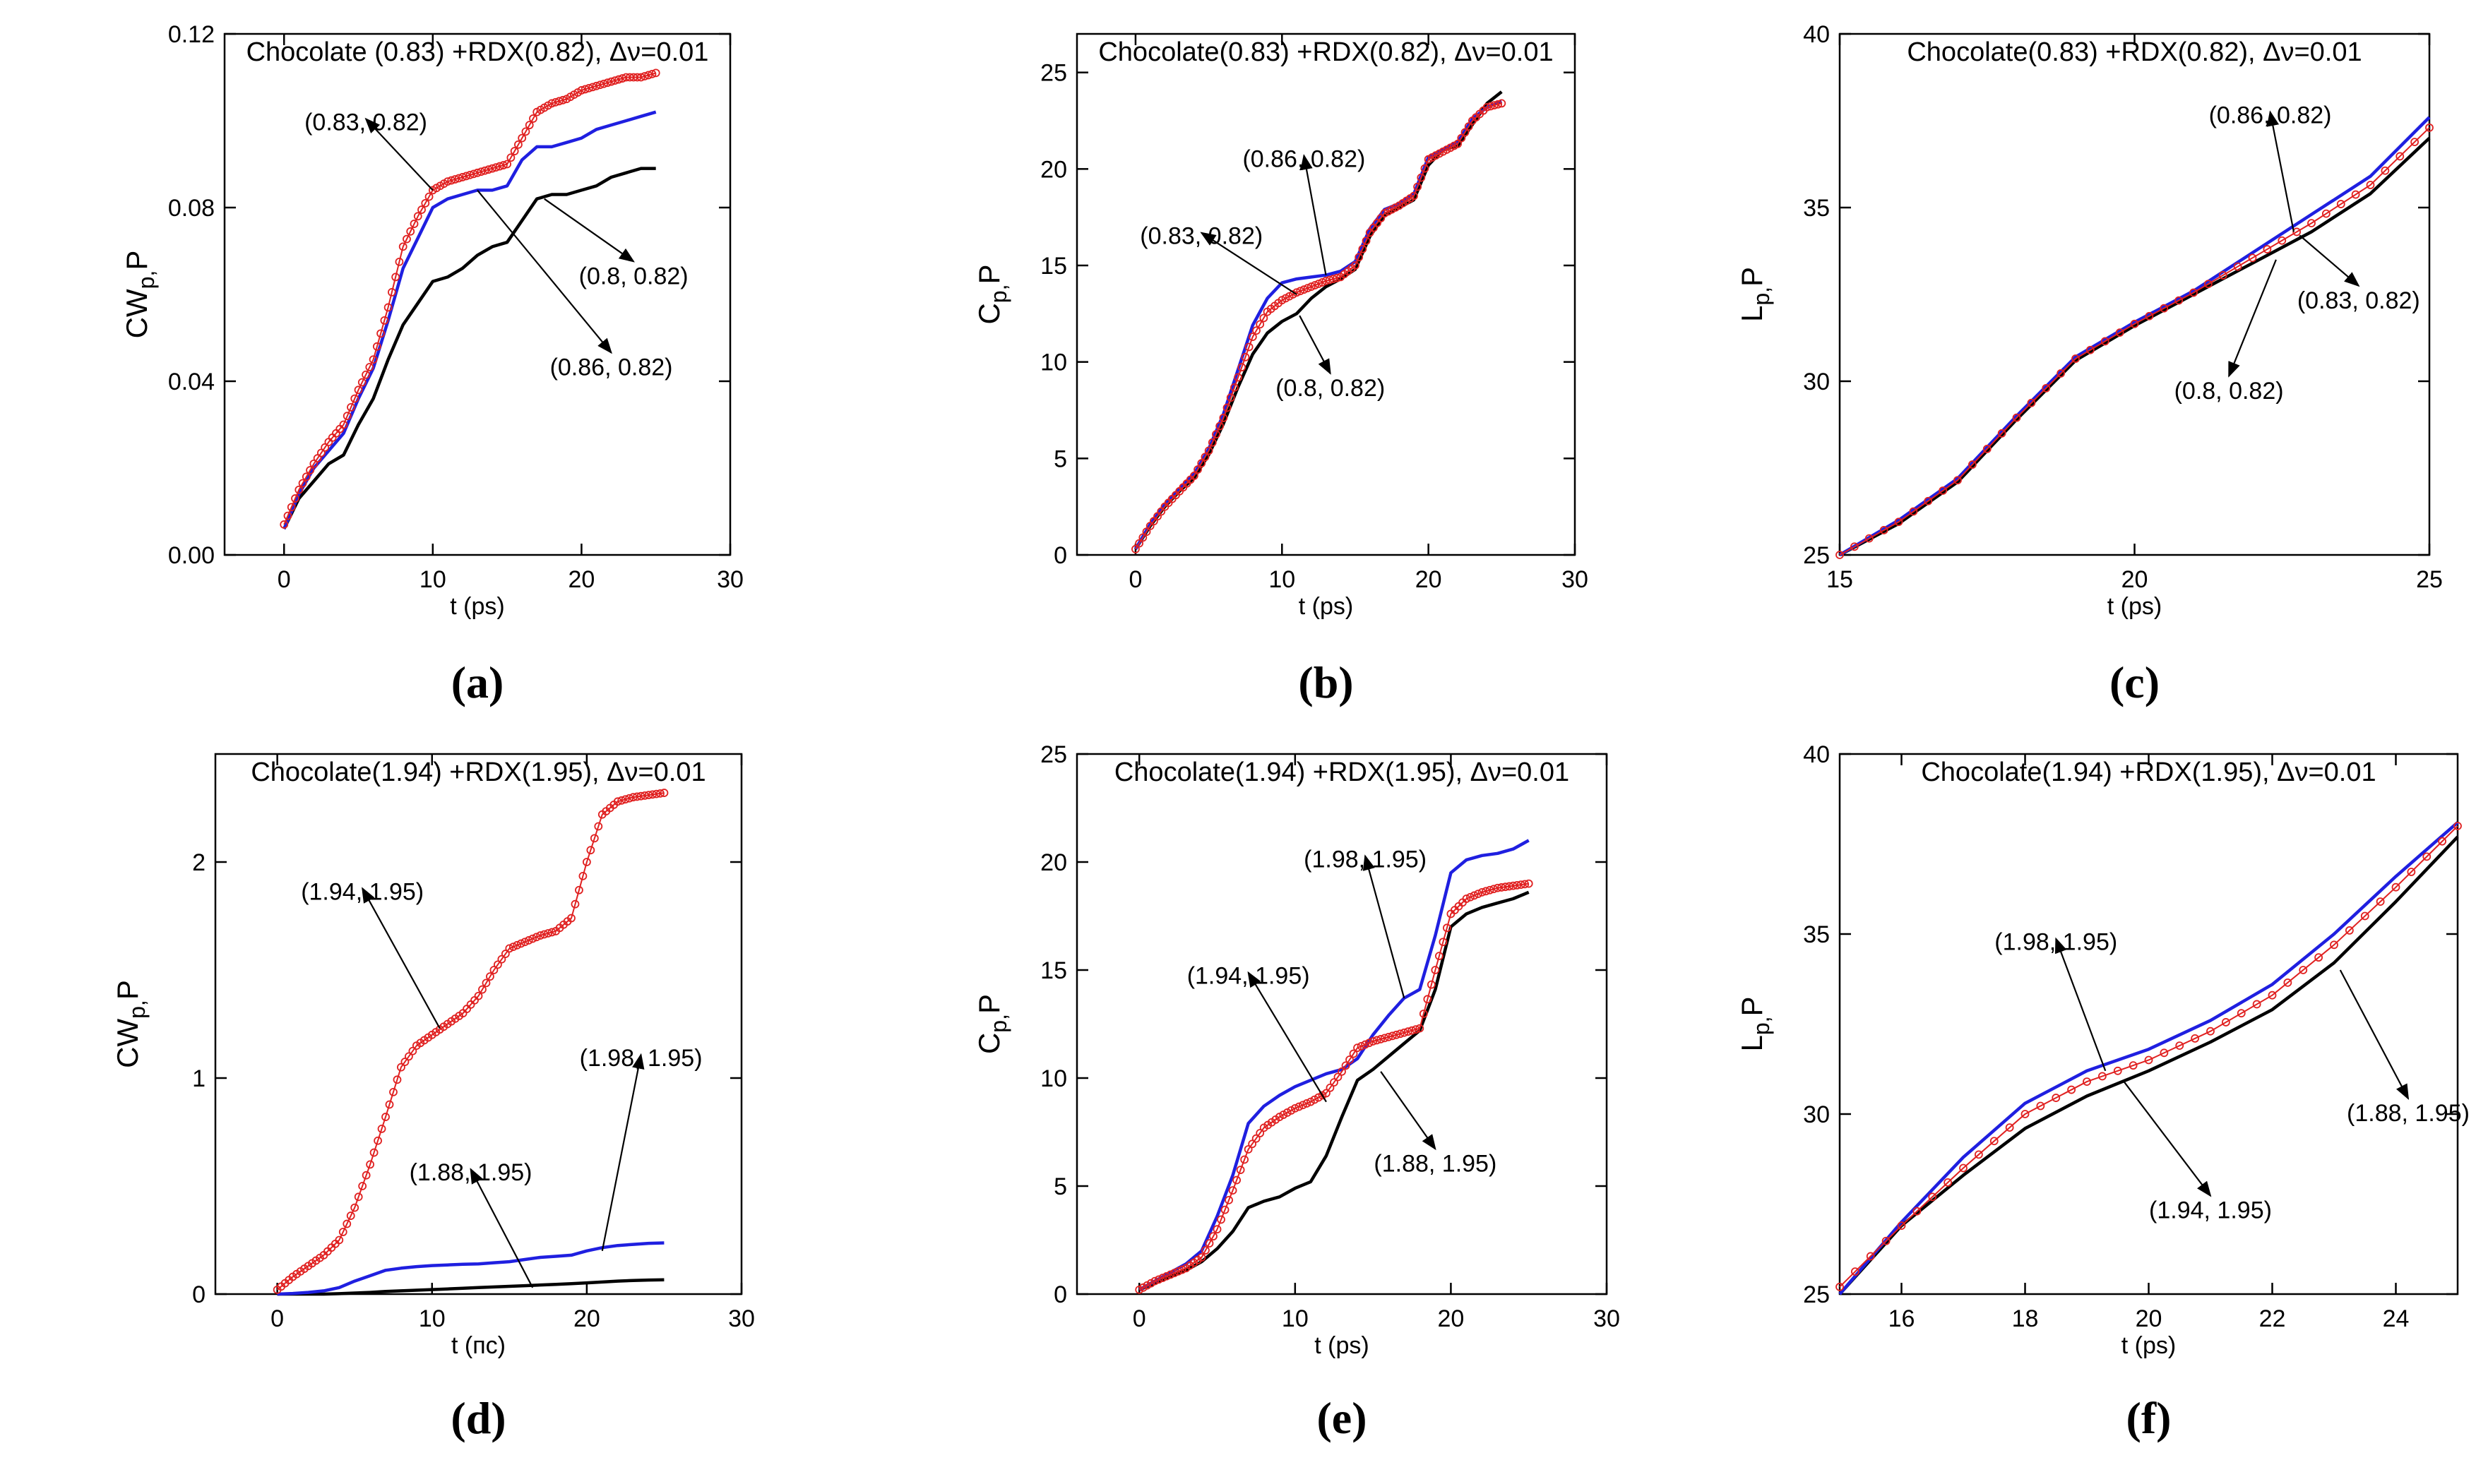  What do you see at coordinates (1816, 1114) in the screenshot?
I see `y-tick-label: 30` at bounding box center [1816, 1114].